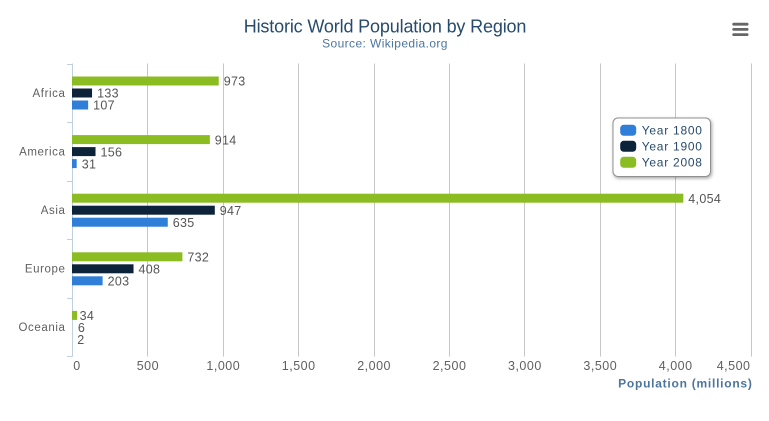  I want to click on svg-text: Source: Wikipedia.org, so click(385, 44).